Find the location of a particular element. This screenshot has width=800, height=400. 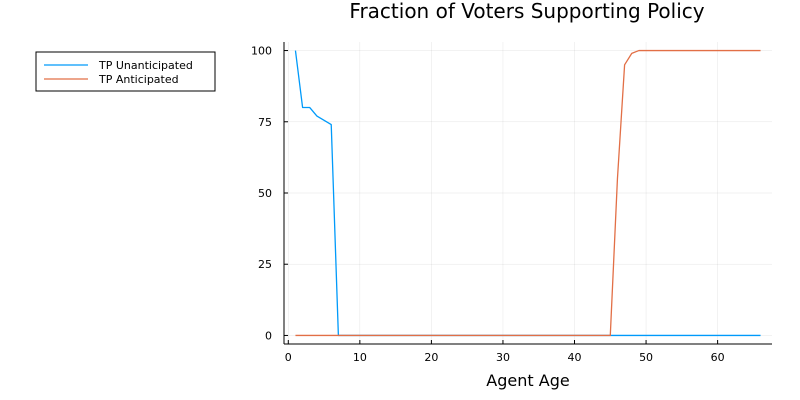

chart-title: Fraction of Voters Supporting Policy is located at coordinates (526, 11).